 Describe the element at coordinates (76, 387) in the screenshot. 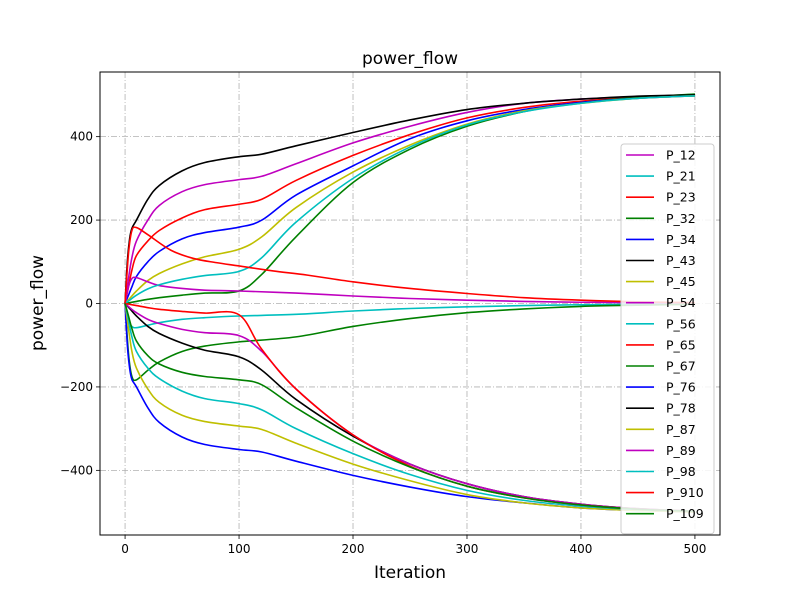

I see `y-tick-label: −200` at that location.